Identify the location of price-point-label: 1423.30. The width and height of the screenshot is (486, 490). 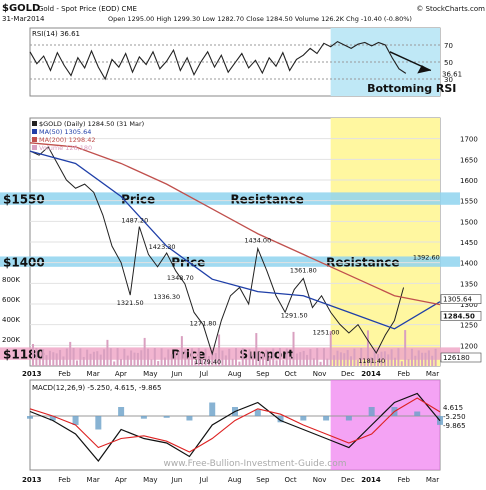
(162, 247).